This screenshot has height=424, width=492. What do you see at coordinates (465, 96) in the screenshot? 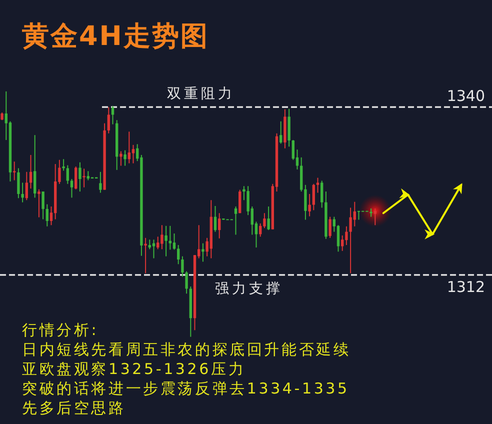
I see `annotation: 1340` at bounding box center [465, 96].